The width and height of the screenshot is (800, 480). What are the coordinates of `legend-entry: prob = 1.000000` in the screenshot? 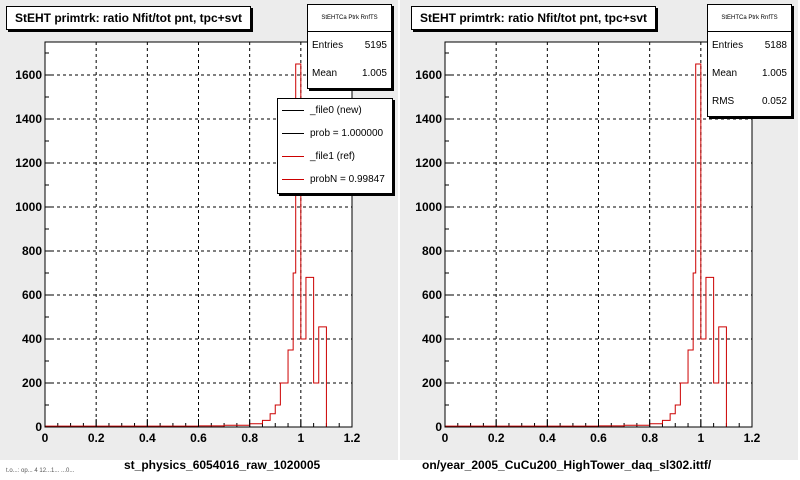 It's located at (335, 133).